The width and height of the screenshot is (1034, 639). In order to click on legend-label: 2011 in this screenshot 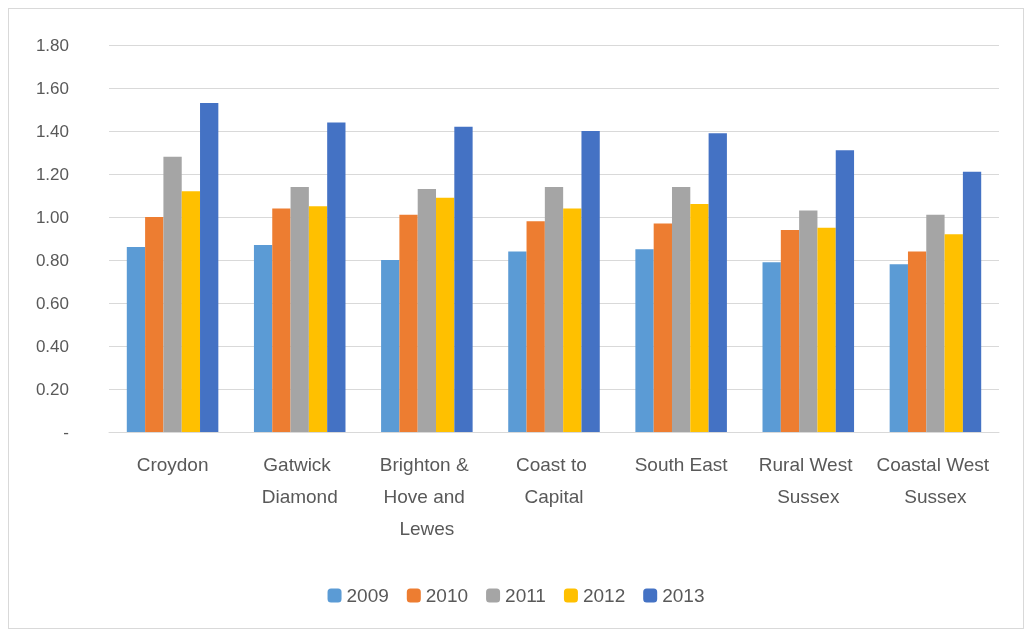, I will do `click(525, 595)`.